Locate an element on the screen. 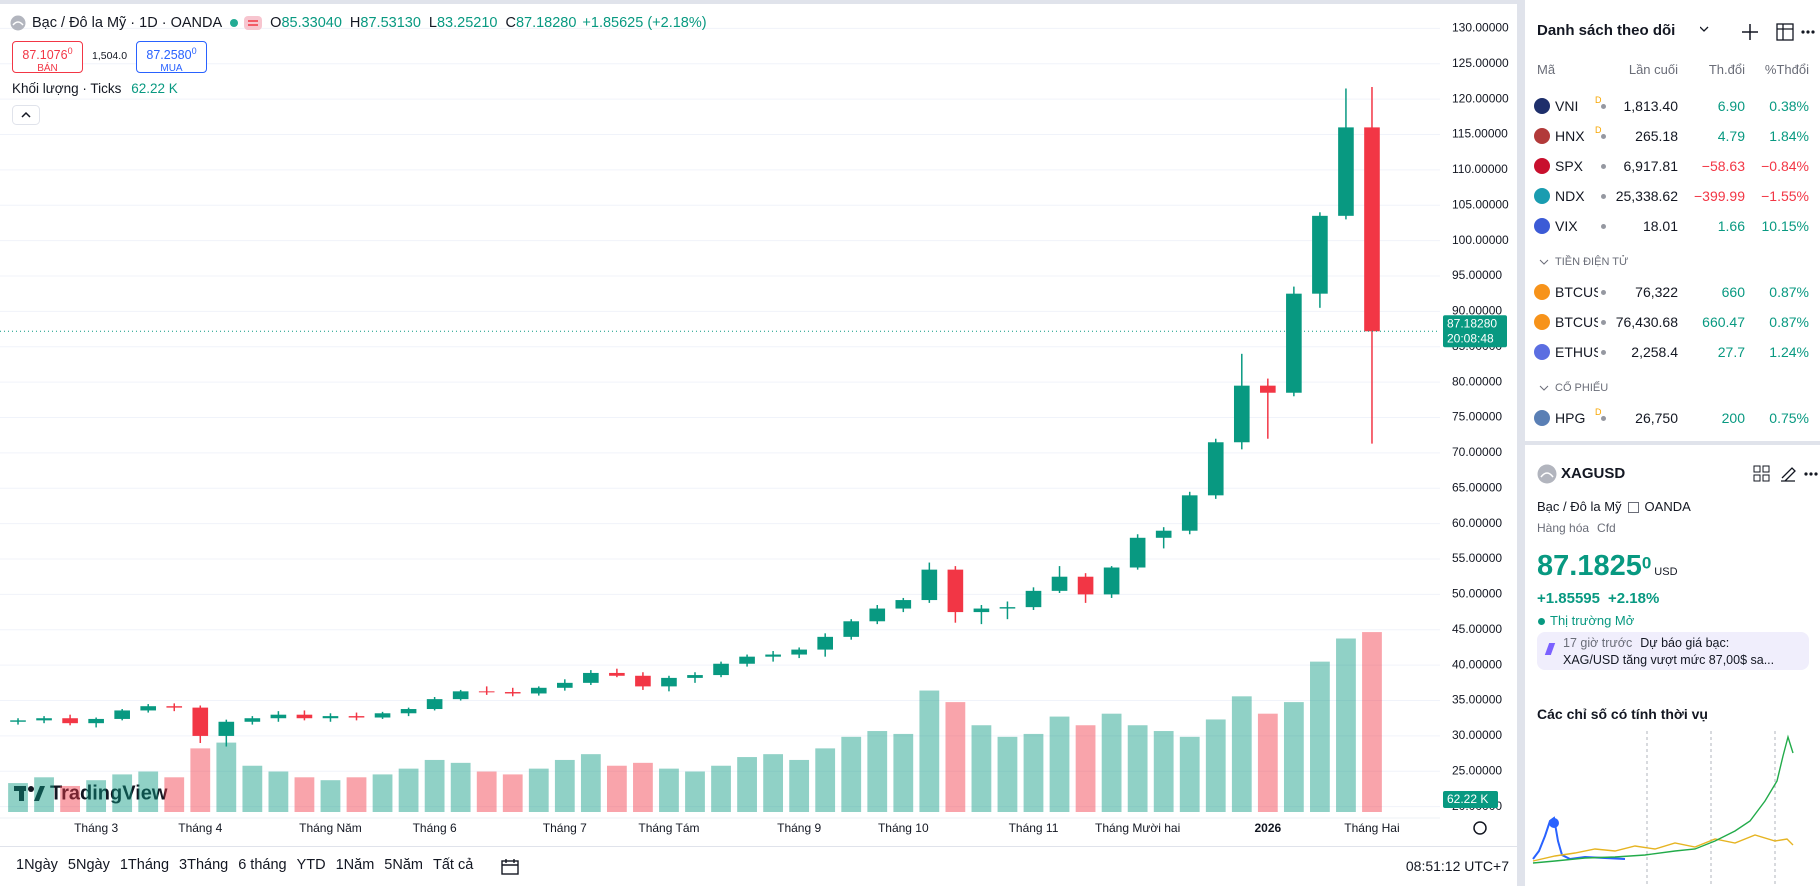 This screenshot has height=886, width=1820. last-price: 26,750 is located at coordinates (1656, 418).